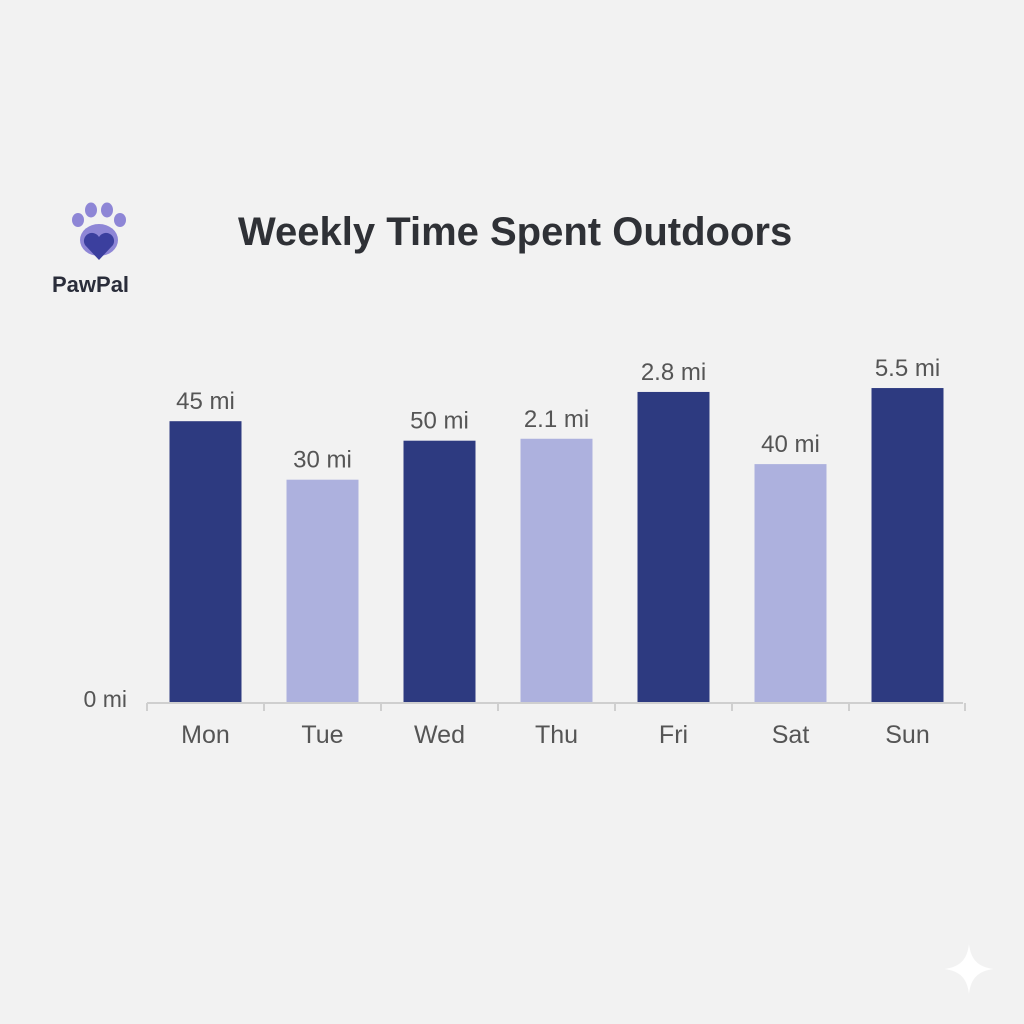  I want to click on data-label-tue: 30 mi, so click(322, 460).